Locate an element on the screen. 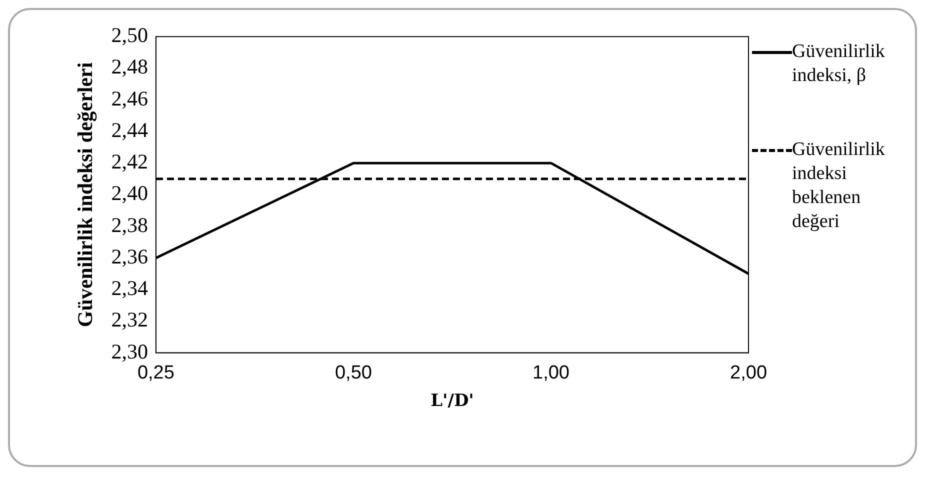 Image resolution: width=941 pixels, height=495 pixels. x-tick-label: 2,00 is located at coordinates (748, 373).